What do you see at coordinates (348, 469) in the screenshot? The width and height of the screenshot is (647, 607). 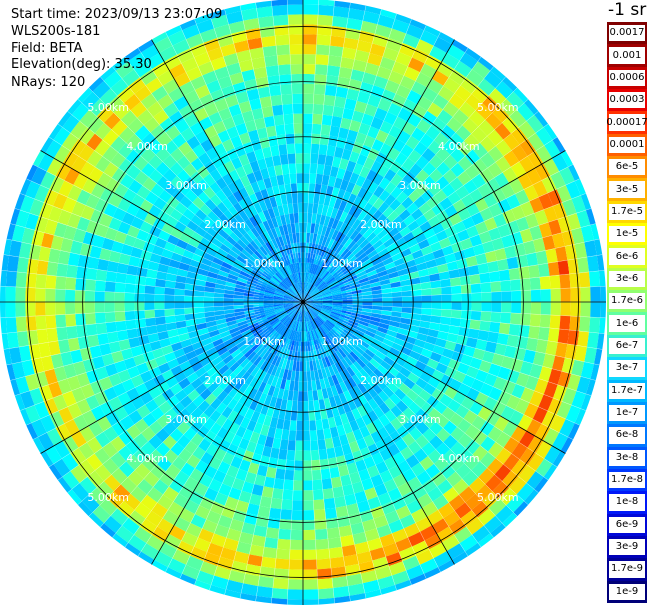 I see `ray-separator` at bounding box center [348, 469].